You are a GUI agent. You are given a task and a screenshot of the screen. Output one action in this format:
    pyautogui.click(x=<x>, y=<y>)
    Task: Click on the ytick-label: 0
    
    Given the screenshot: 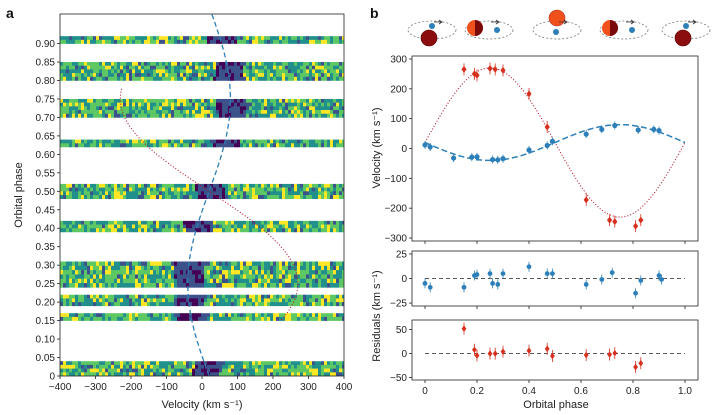 What is the action you would take?
    pyautogui.click(x=404, y=354)
    